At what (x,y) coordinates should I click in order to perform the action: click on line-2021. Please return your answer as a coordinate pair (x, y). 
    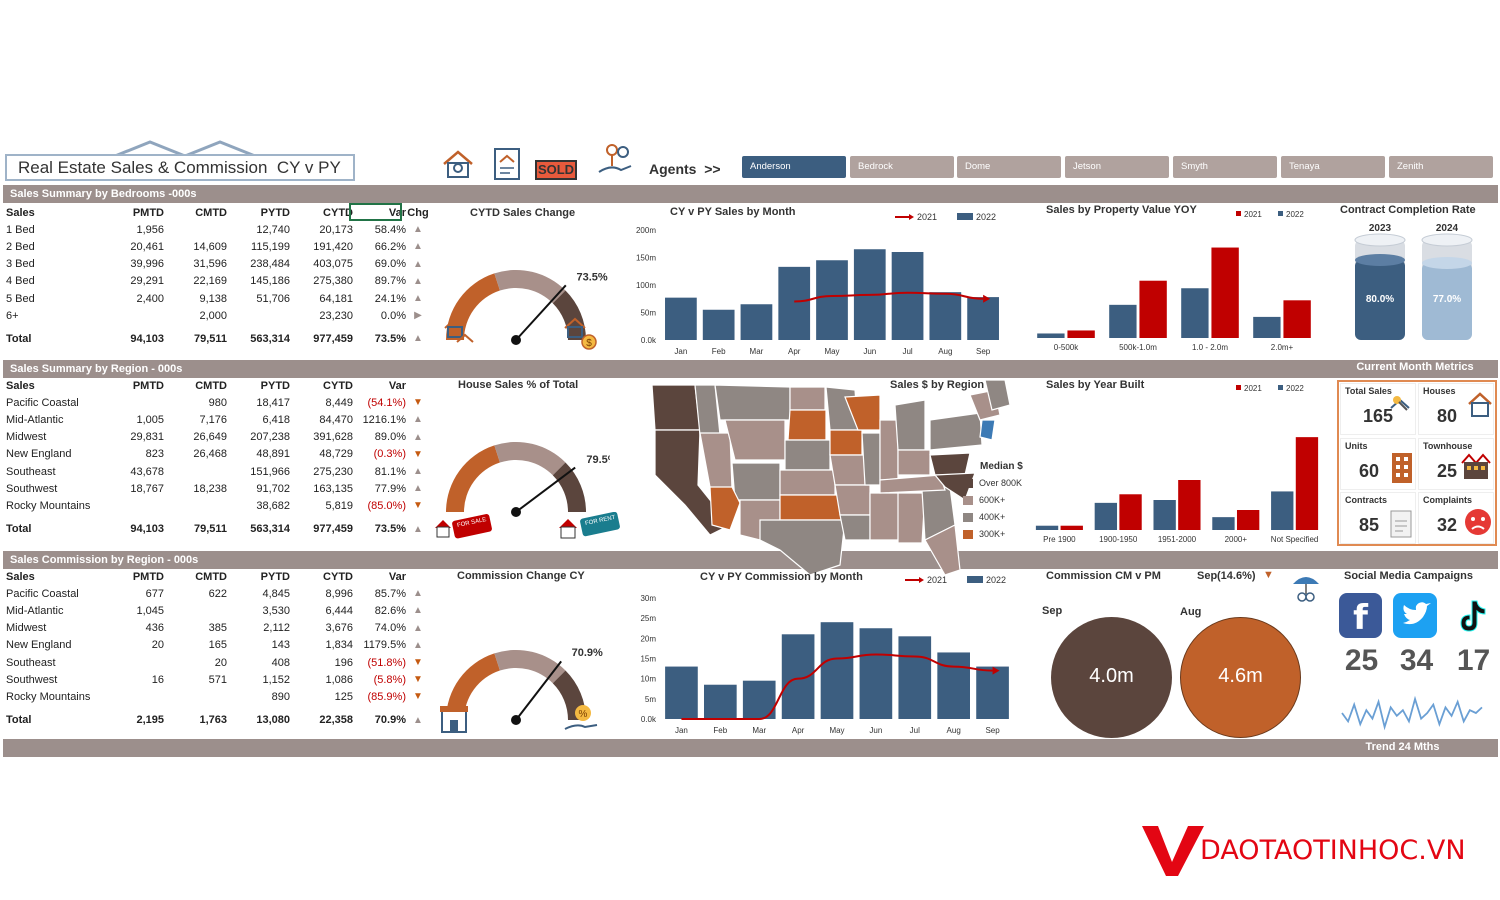
    Looking at the image, I should click on (837, 686).